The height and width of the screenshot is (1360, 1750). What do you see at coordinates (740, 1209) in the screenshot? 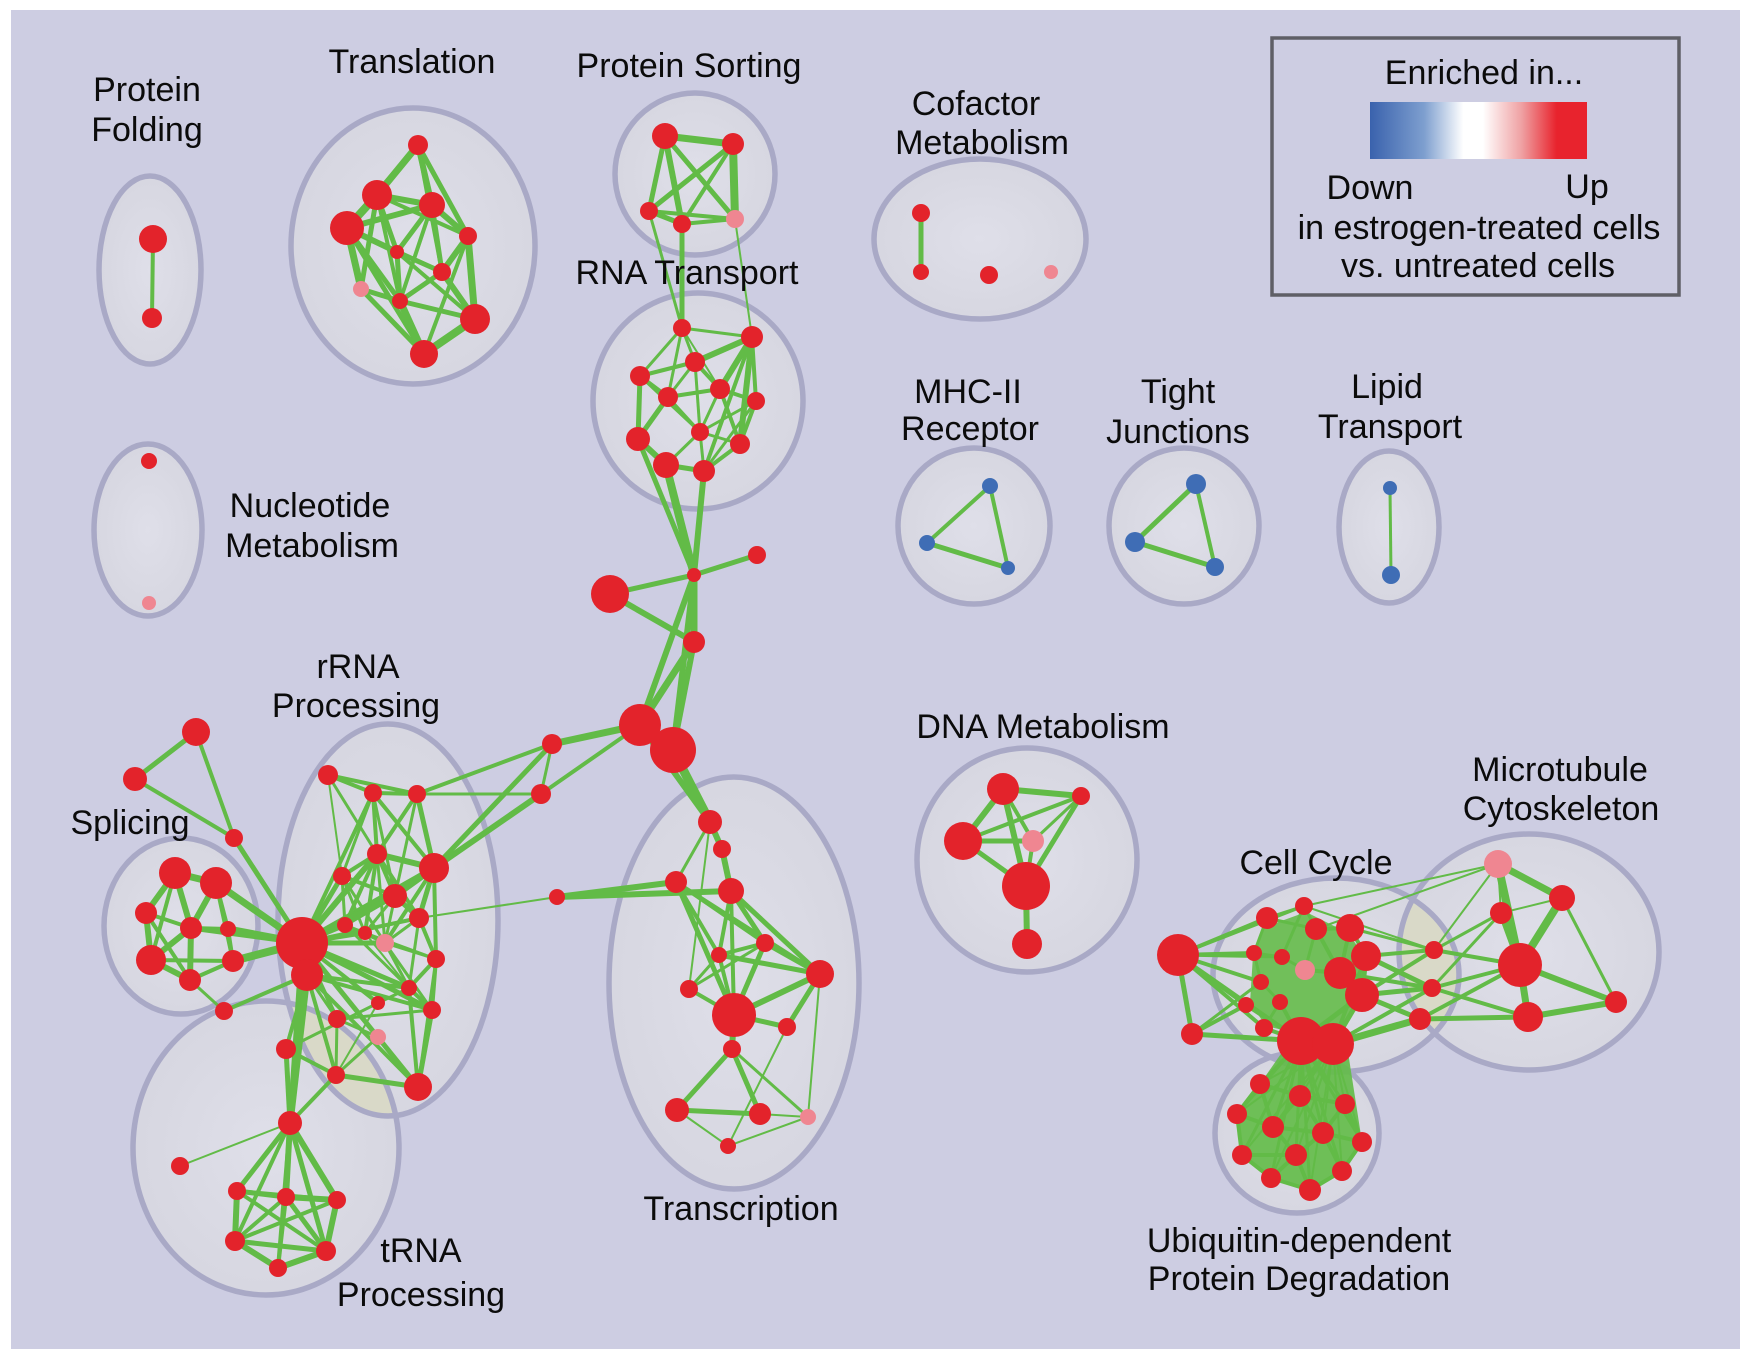
I see `svg-text: Transcription` at bounding box center [740, 1209].